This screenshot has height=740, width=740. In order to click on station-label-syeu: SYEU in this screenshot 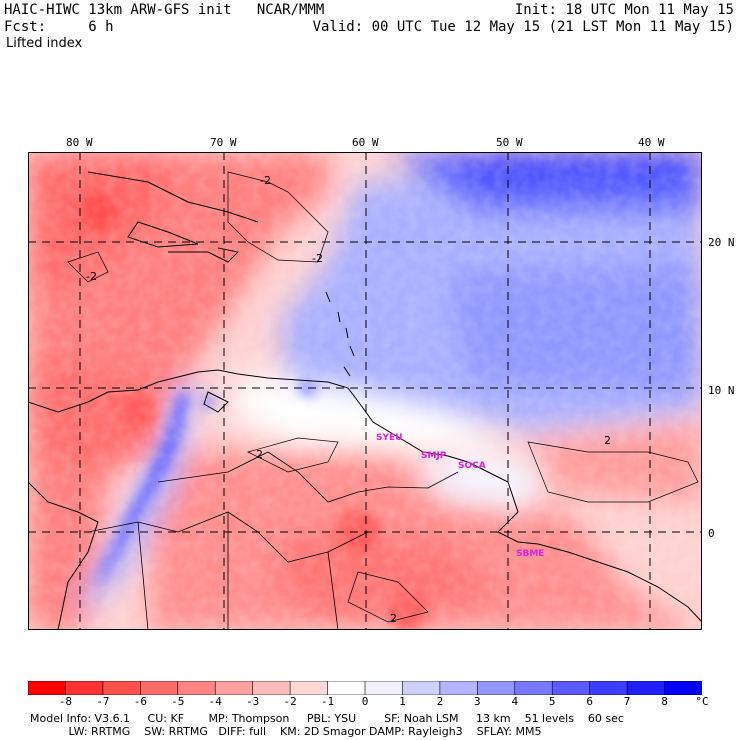, I will do `click(389, 438)`.